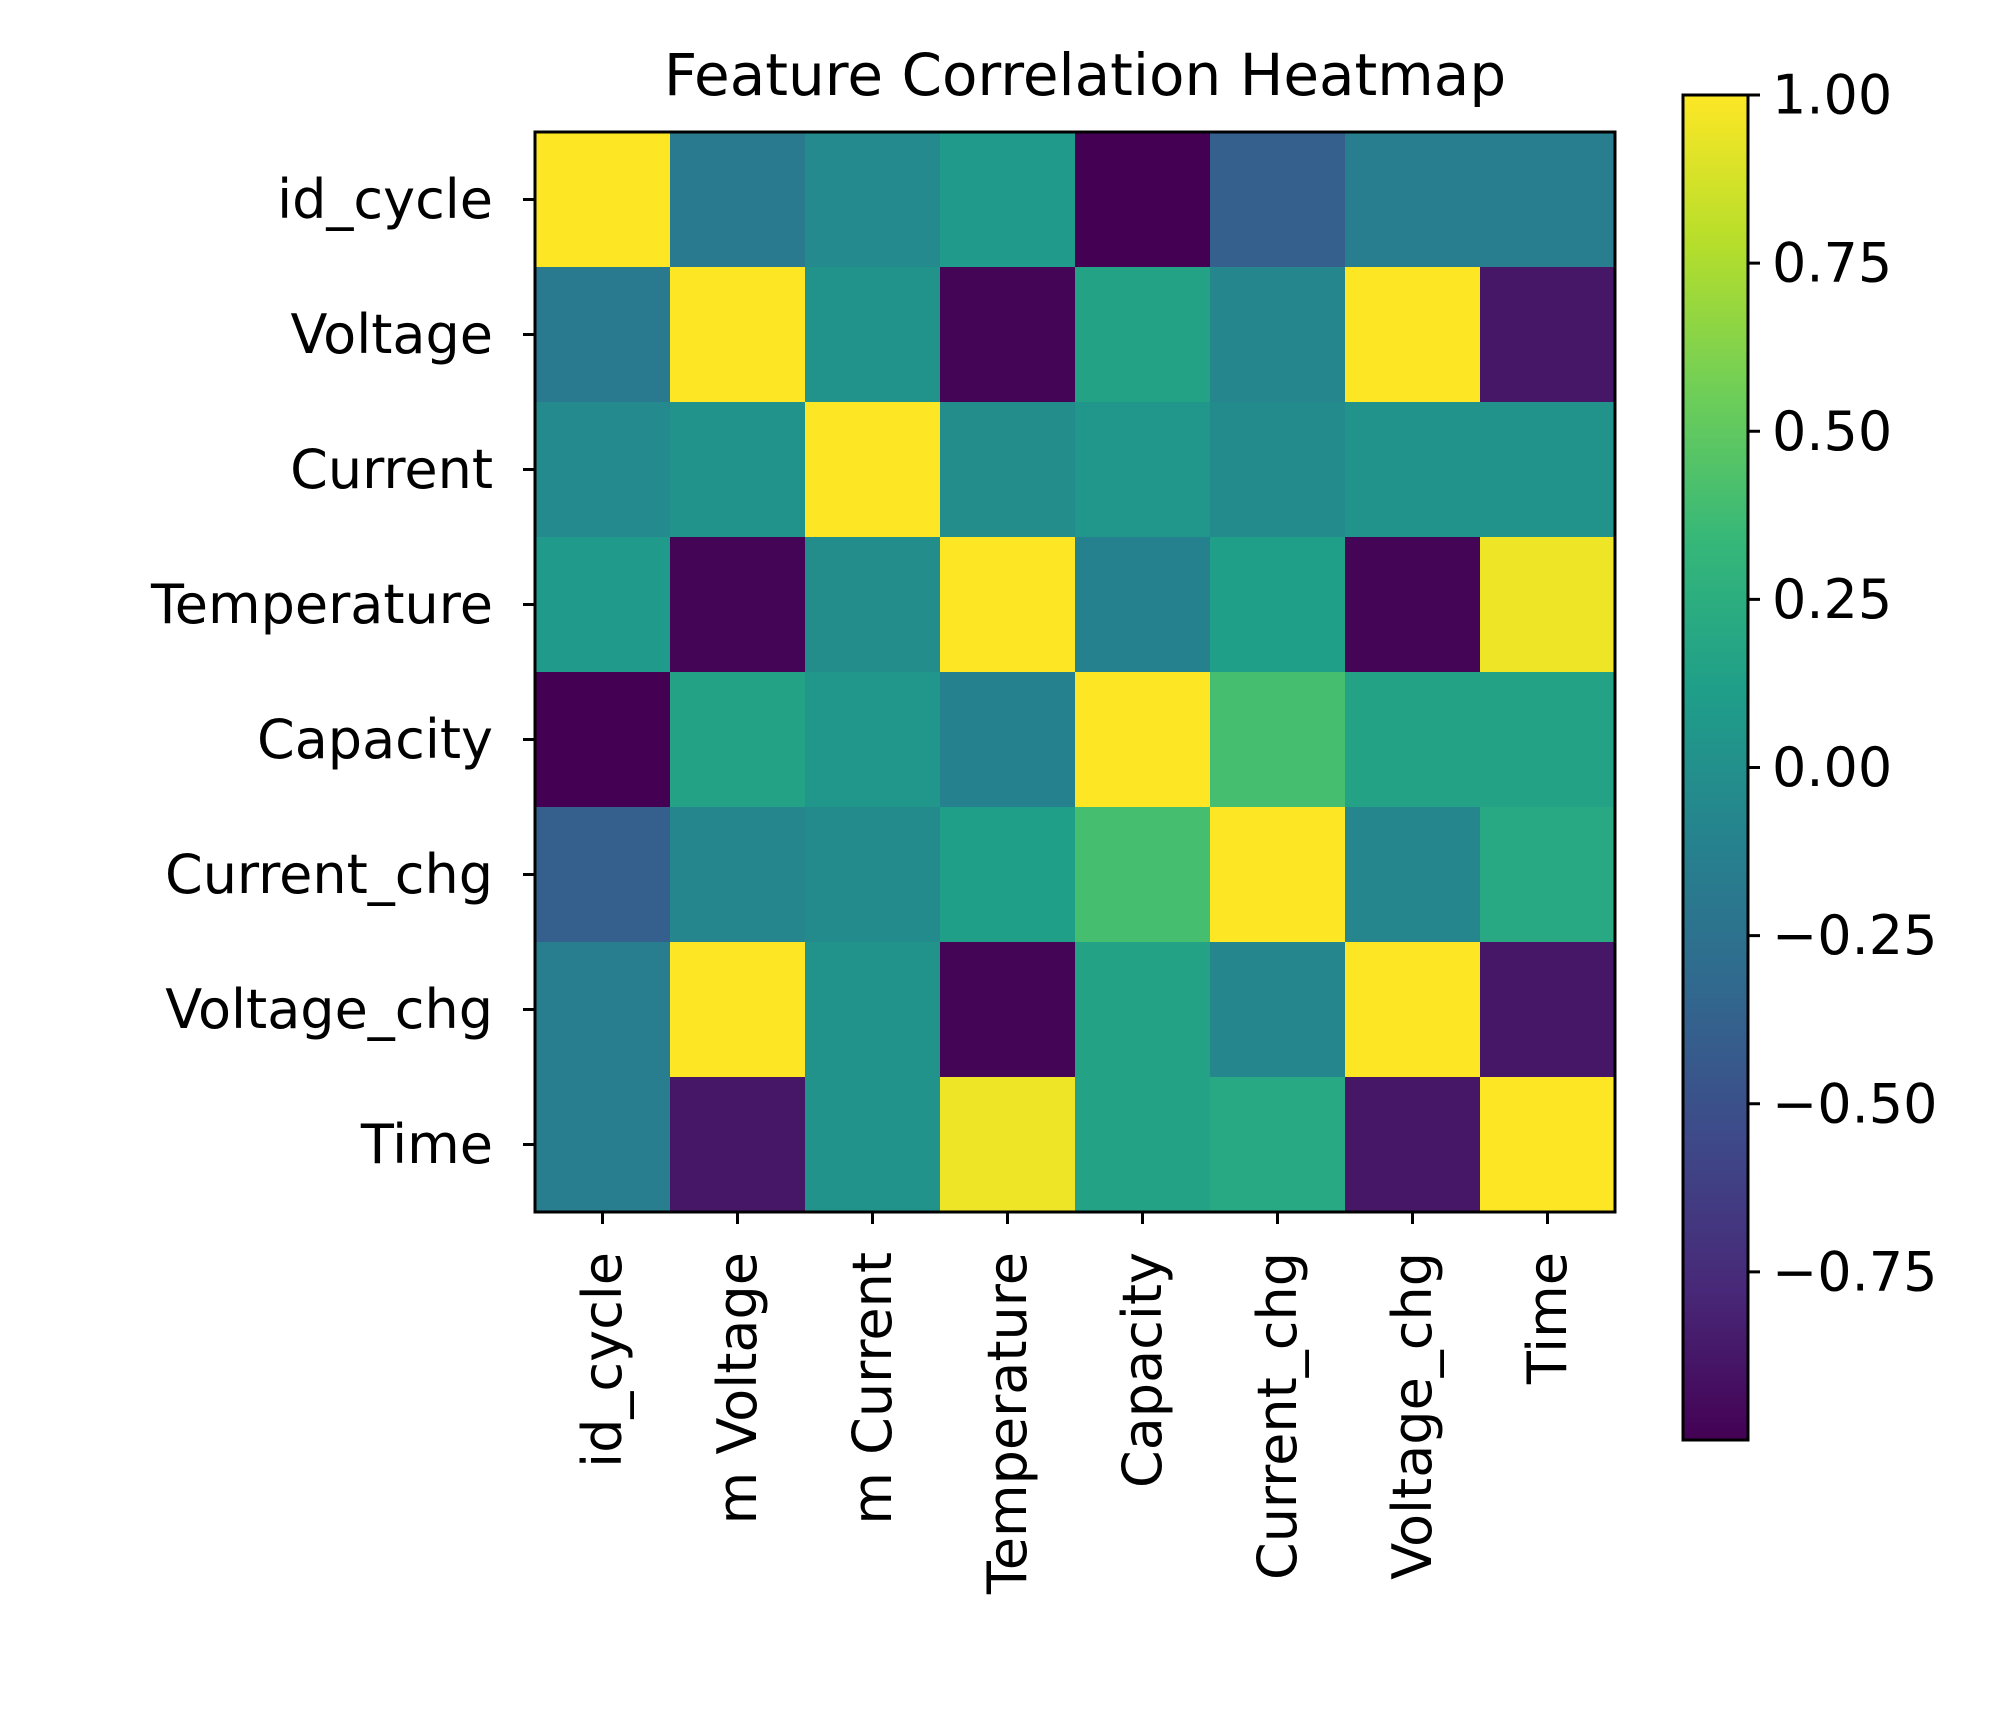  I want to click on heatmap-cell-r2-c7, so click(1548, 470).